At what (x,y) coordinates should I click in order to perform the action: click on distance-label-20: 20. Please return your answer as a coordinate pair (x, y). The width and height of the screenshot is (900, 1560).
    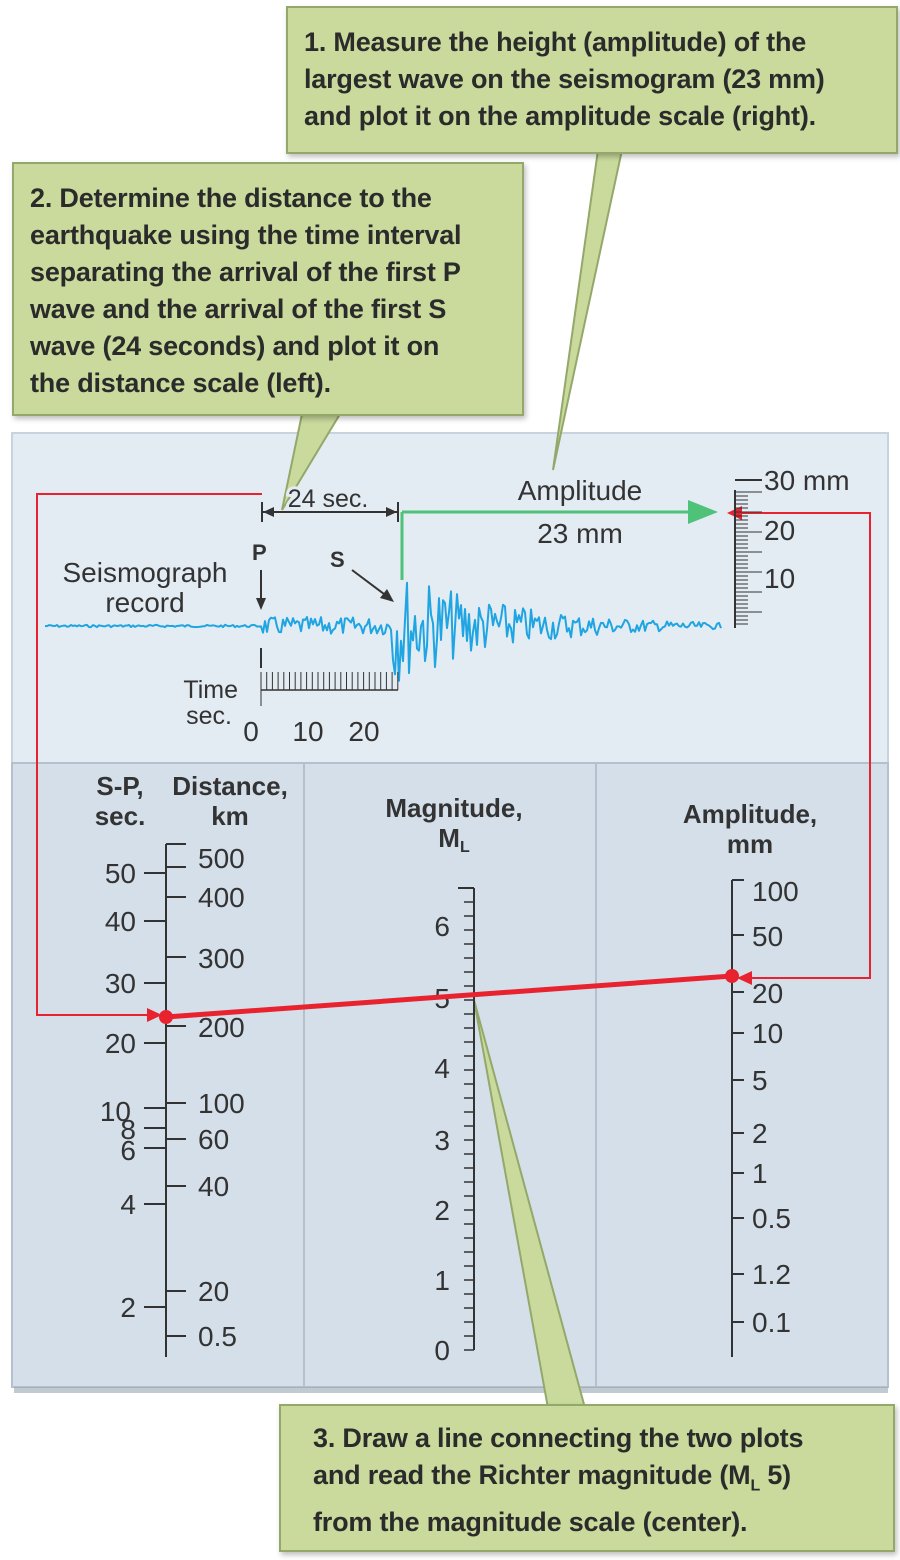
    Looking at the image, I should click on (213, 1291).